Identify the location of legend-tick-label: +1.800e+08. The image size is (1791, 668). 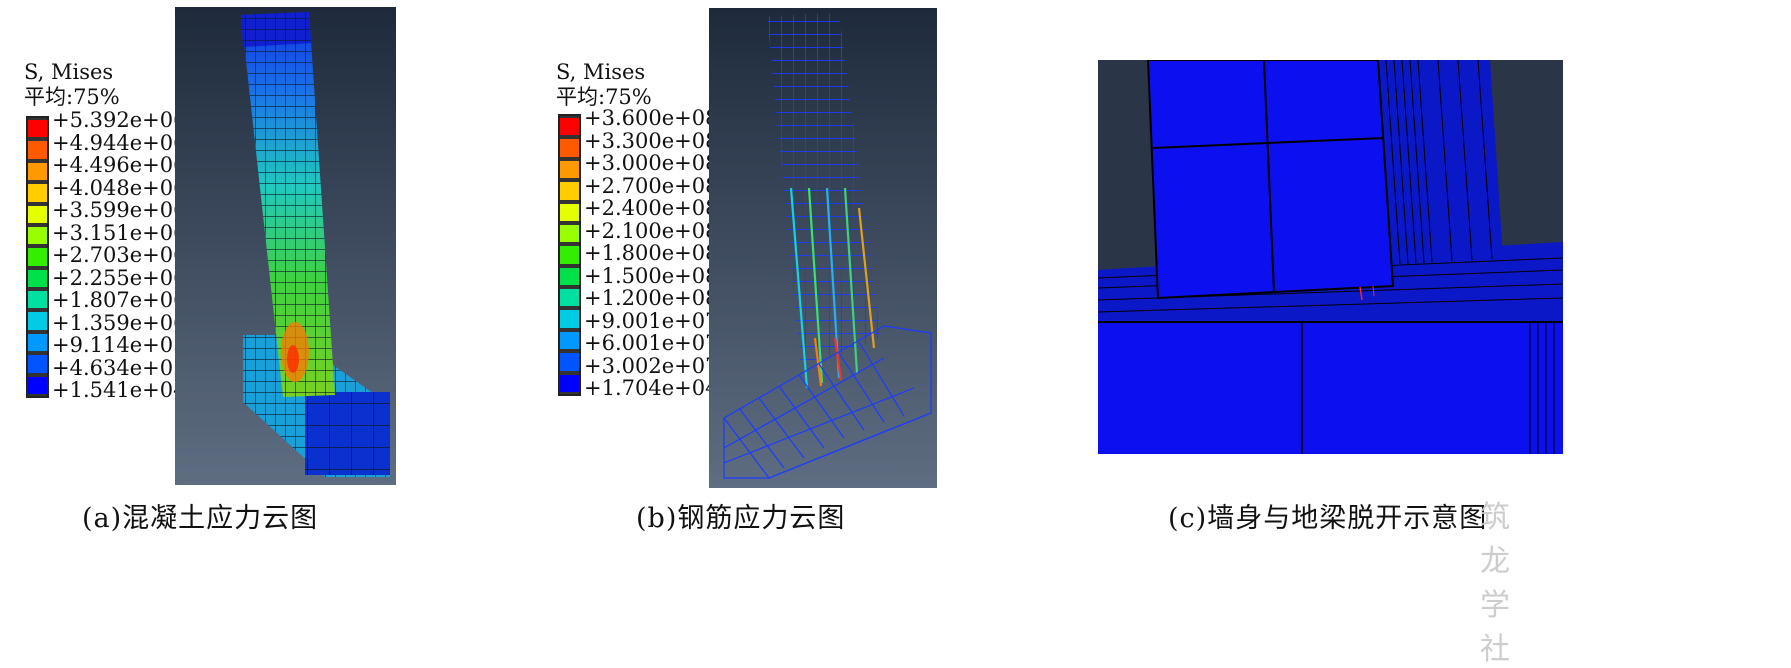
(651, 253).